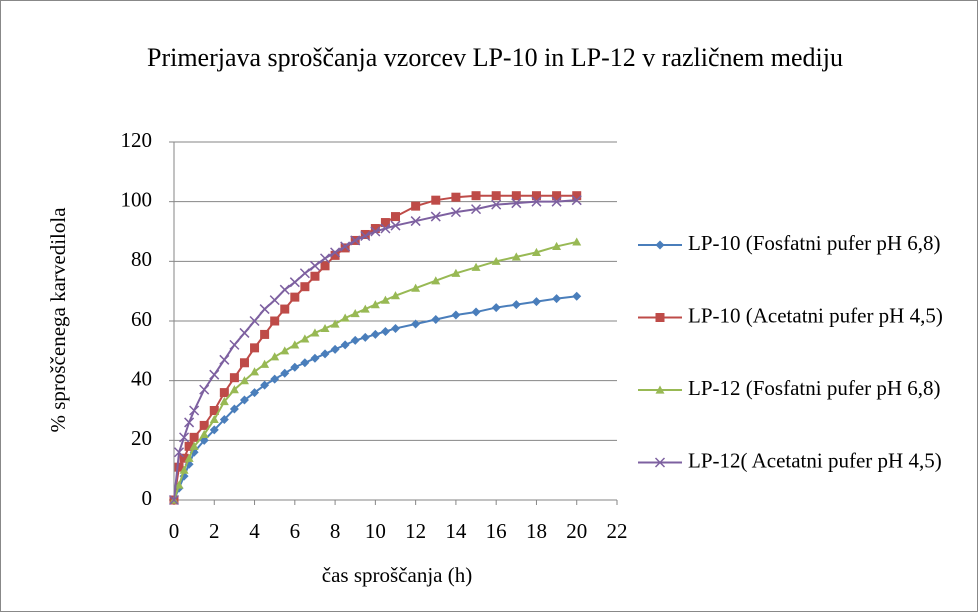 The image size is (978, 612). What do you see at coordinates (141, 438) in the screenshot?
I see `y-tick-label: 20` at bounding box center [141, 438].